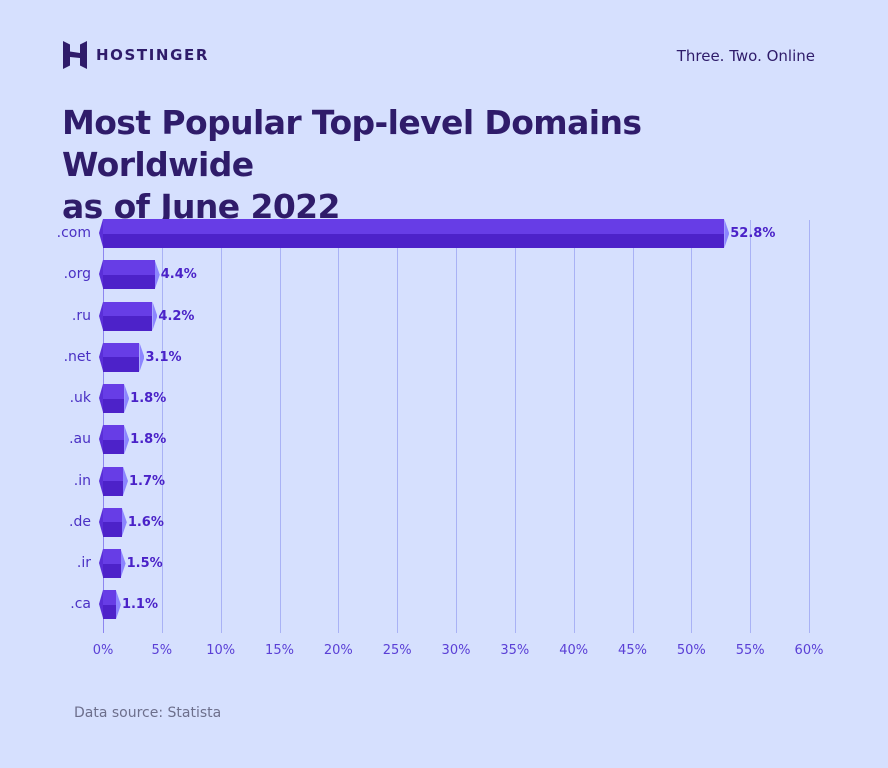 The height and width of the screenshot is (768, 888). I want to click on bar-org, so click(129, 275).